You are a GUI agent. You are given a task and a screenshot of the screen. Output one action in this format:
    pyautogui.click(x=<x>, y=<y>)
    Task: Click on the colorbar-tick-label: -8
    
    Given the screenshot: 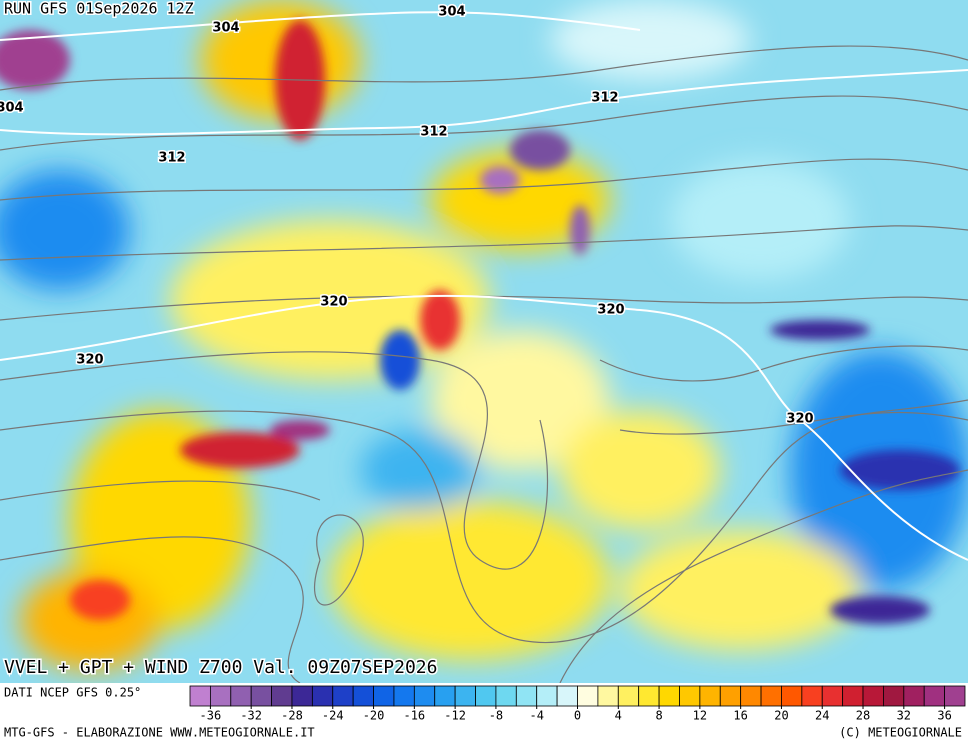 What is the action you would take?
    pyautogui.click(x=496, y=716)
    